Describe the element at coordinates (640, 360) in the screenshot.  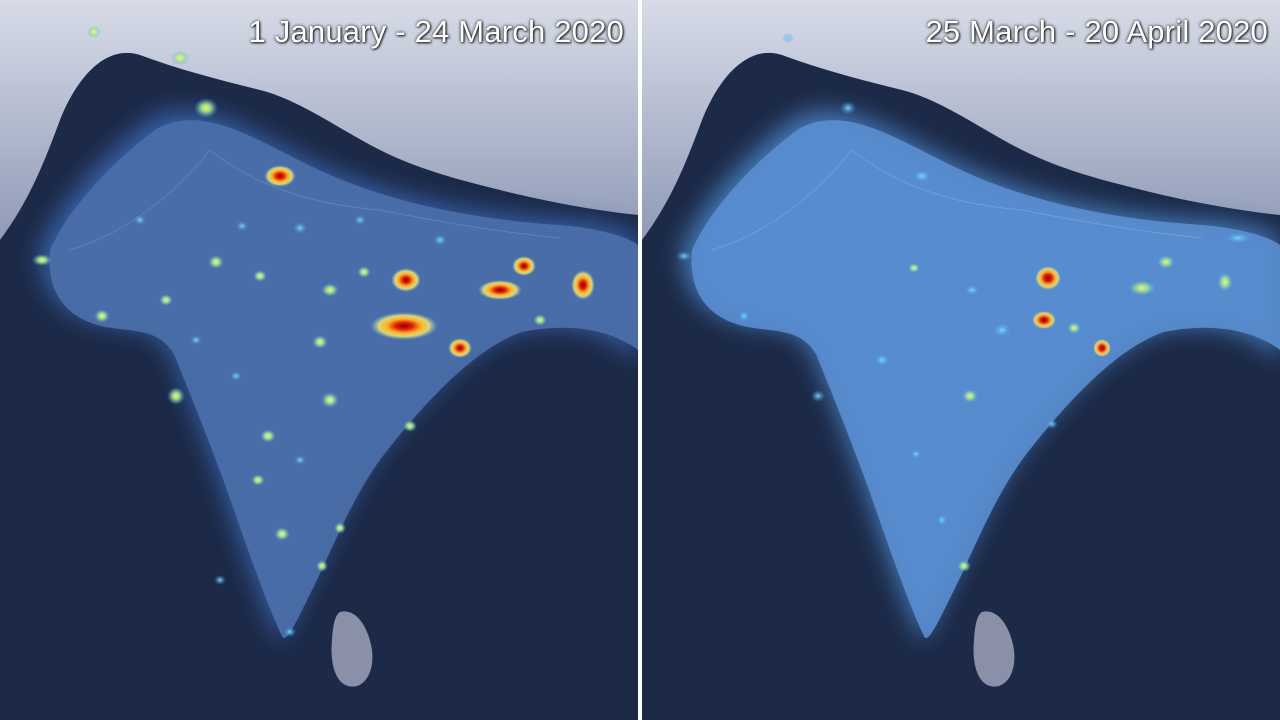
I see `panel-divider` at that location.